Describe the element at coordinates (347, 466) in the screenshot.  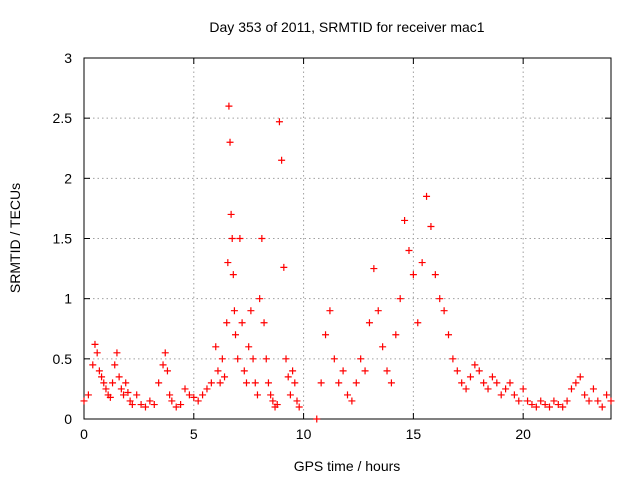
I see `x-axis-label: GPS time / hours` at that location.